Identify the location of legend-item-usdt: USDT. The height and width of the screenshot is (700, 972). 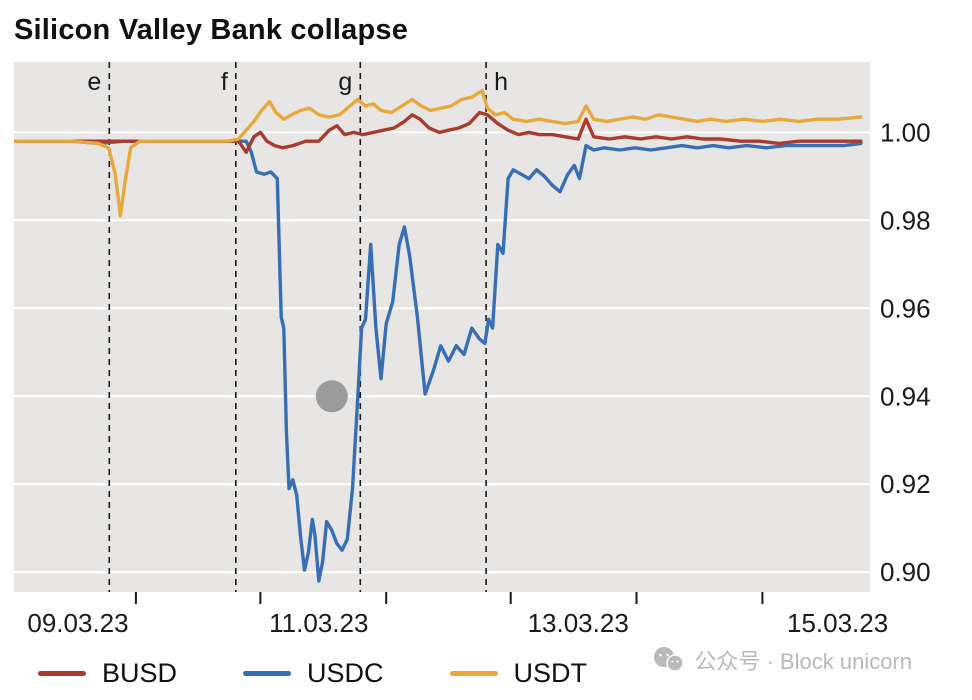
(518, 673).